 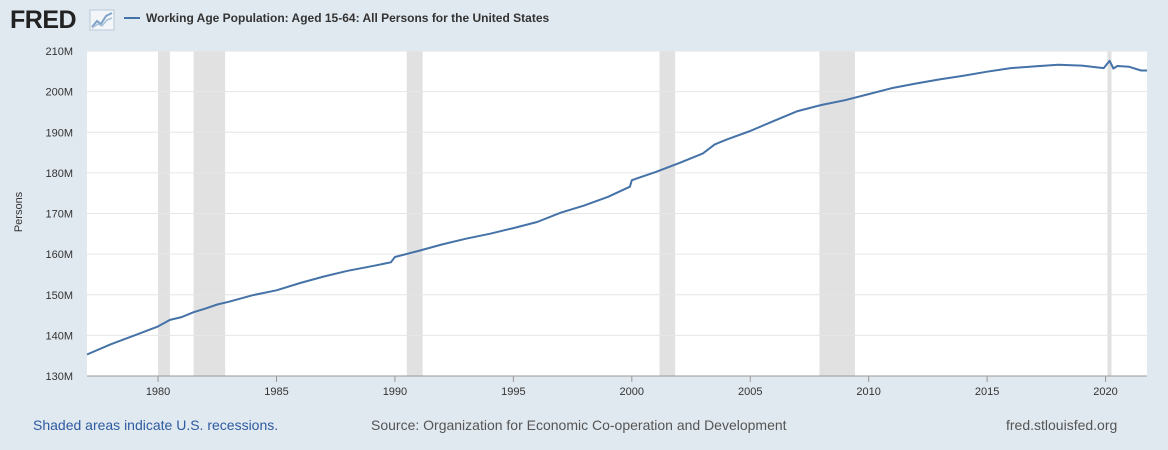 What do you see at coordinates (156, 425) in the screenshot?
I see `recessions-note-link: Shaded areas indicate U.S. recessions.` at bounding box center [156, 425].